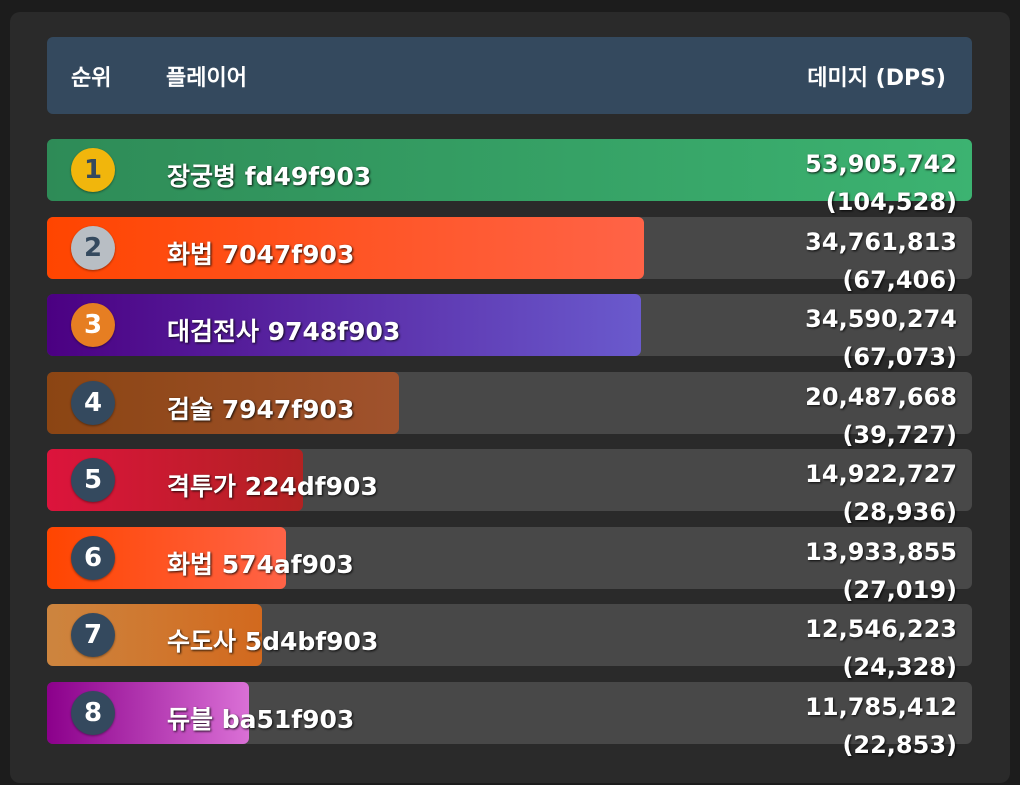 The height and width of the screenshot is (785, 1020). I want to click on player-name: 듀블 ba51f903, so click(261, 719).